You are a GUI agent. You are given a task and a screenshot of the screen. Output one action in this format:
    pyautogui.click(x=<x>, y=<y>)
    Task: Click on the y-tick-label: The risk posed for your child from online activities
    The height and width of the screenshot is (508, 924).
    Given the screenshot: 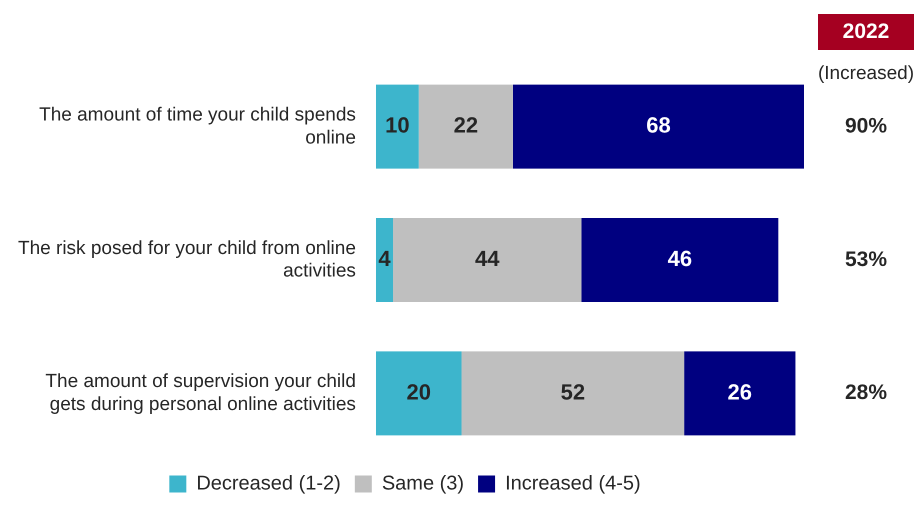 What is the action you would take?
    pyautogui.click(x=187, y=260)
    